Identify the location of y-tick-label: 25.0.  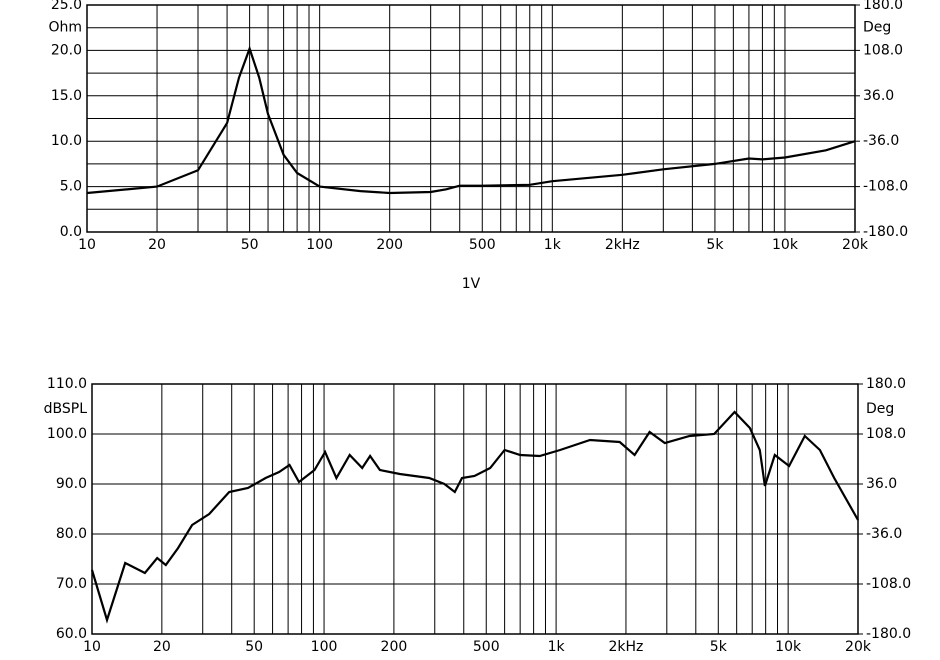
(66, 6).